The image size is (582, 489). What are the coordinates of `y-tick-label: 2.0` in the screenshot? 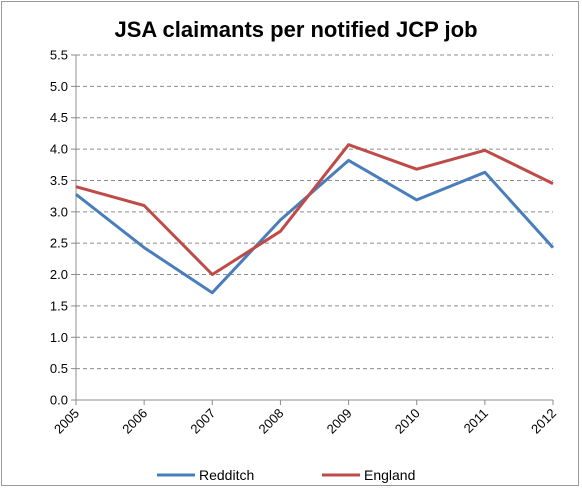 It's located at (59, 274).